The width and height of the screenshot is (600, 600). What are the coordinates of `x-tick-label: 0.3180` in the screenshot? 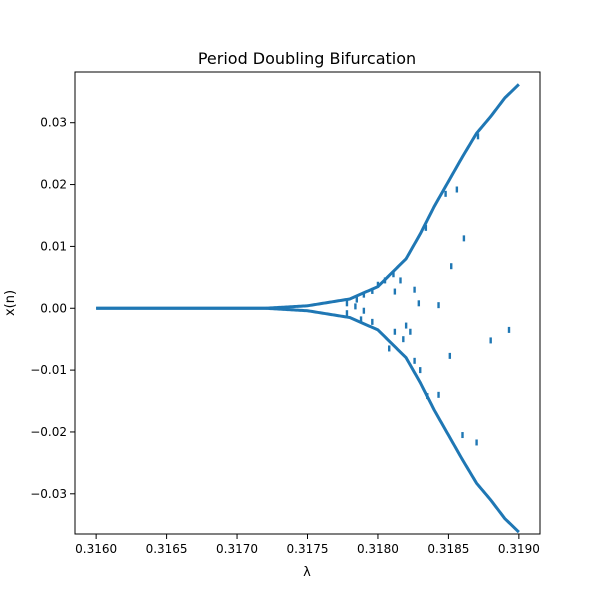 It's located at (378, 549).